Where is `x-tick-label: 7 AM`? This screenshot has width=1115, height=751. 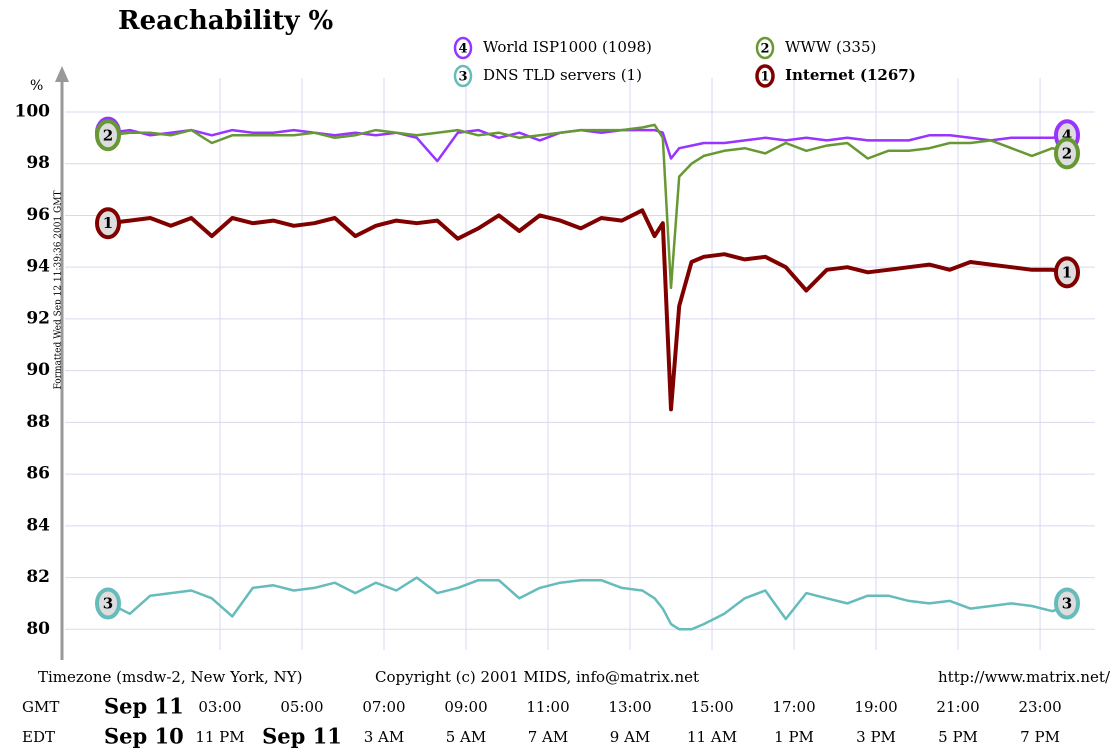 x-tick-label: 7 AM is located at coordinates (548, 737).